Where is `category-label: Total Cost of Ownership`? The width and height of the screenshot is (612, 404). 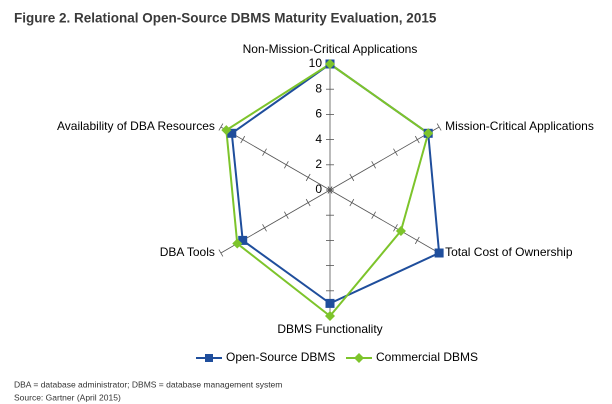
category-label: Total Cost of Ownership is located at coordinates (509, 252).